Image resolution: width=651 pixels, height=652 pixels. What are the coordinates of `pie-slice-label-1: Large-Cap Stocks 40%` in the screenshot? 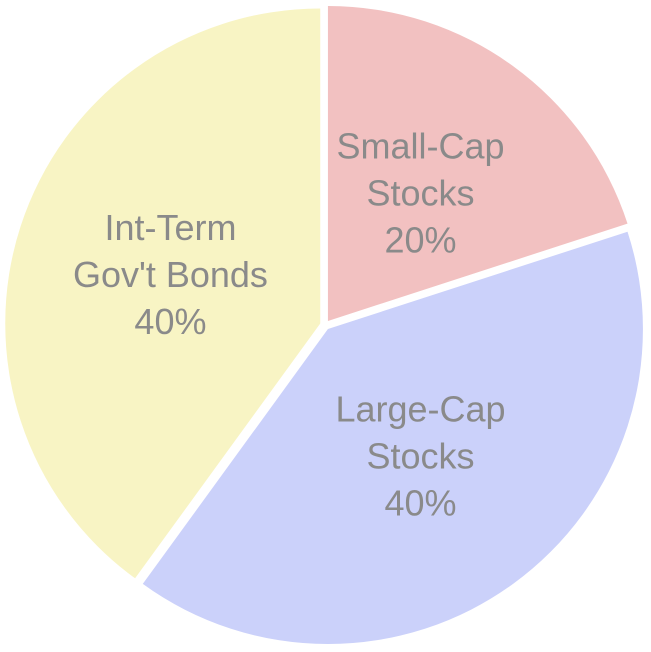 It's located at (420, 455).